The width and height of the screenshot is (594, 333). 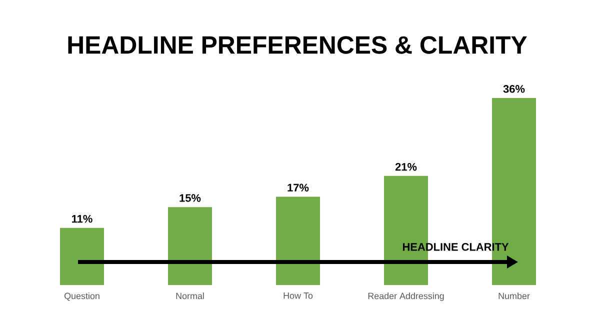 What do you see at coordinates (298, 188) in the screenshot?
I see `data-label: 17%` at bounding box center [298, 188].